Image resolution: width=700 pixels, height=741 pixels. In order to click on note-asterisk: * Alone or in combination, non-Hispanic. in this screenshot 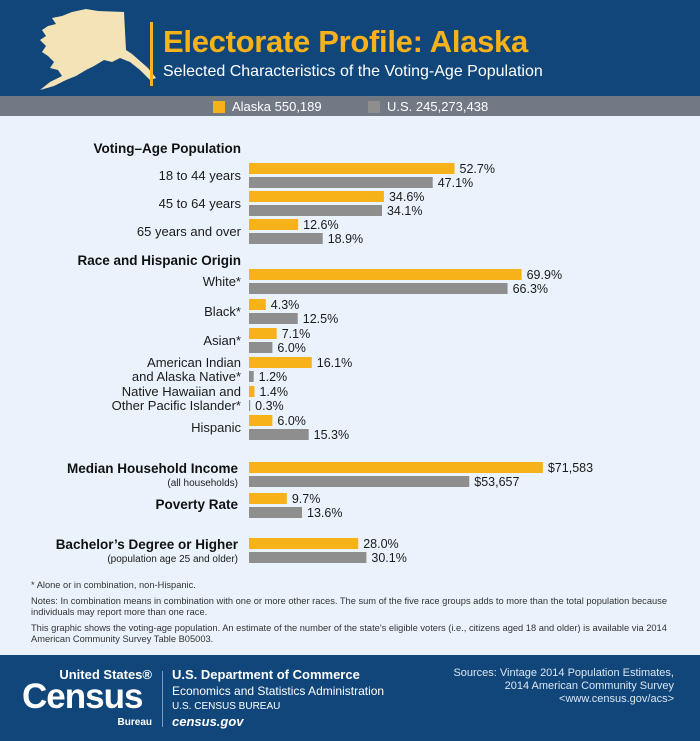, I will do `click(113, 585)`.